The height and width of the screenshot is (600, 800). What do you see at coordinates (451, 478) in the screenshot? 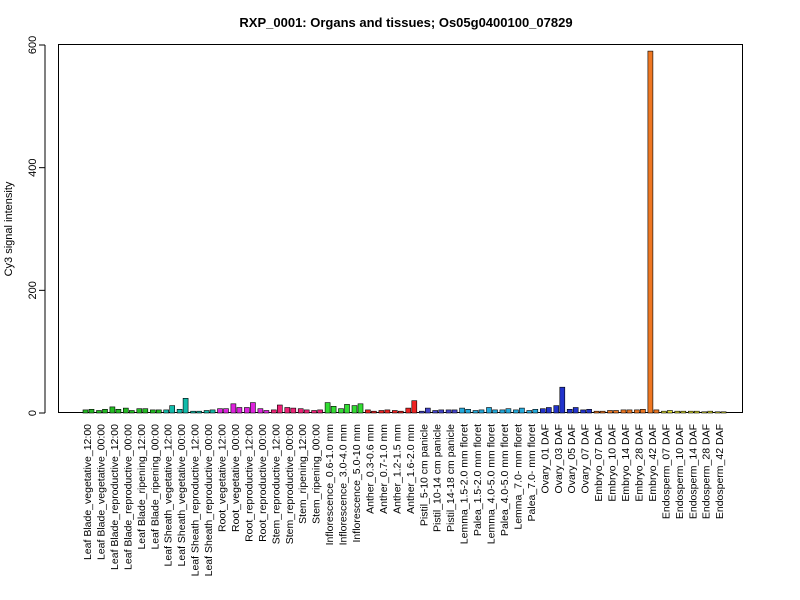
I see `x-tick-label: Pistil_14-18 cm panicle` at bounding box center [451, 478].